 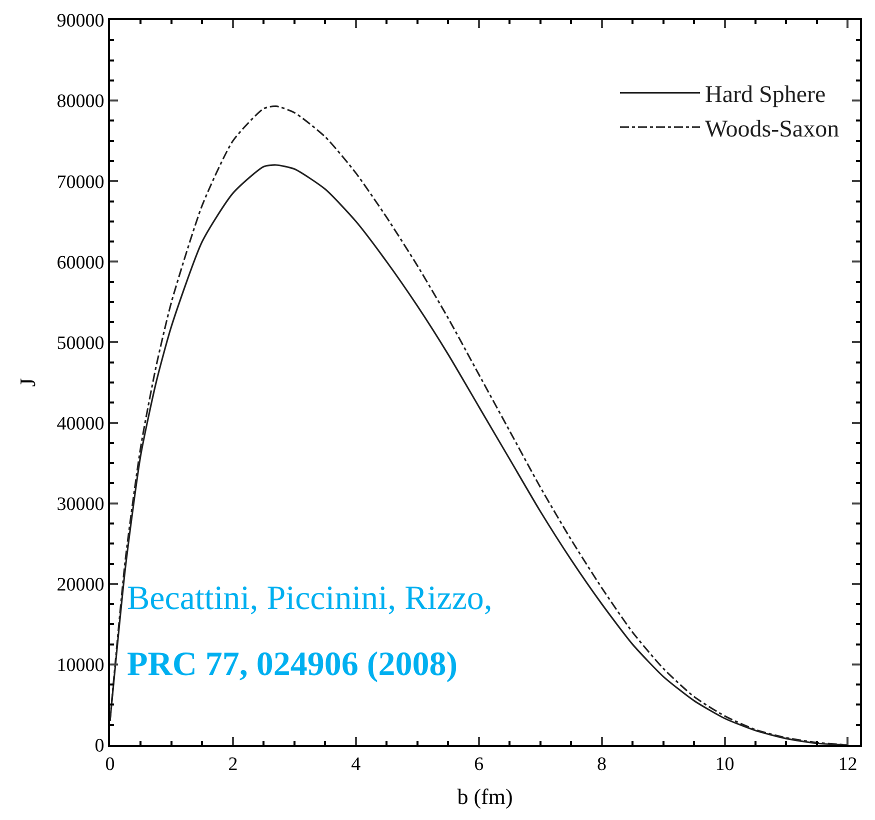 What do you see at coordinates (233, 764) in the screenshot?
I see `x-tick-label: 2` at bounding box center [233, 764].